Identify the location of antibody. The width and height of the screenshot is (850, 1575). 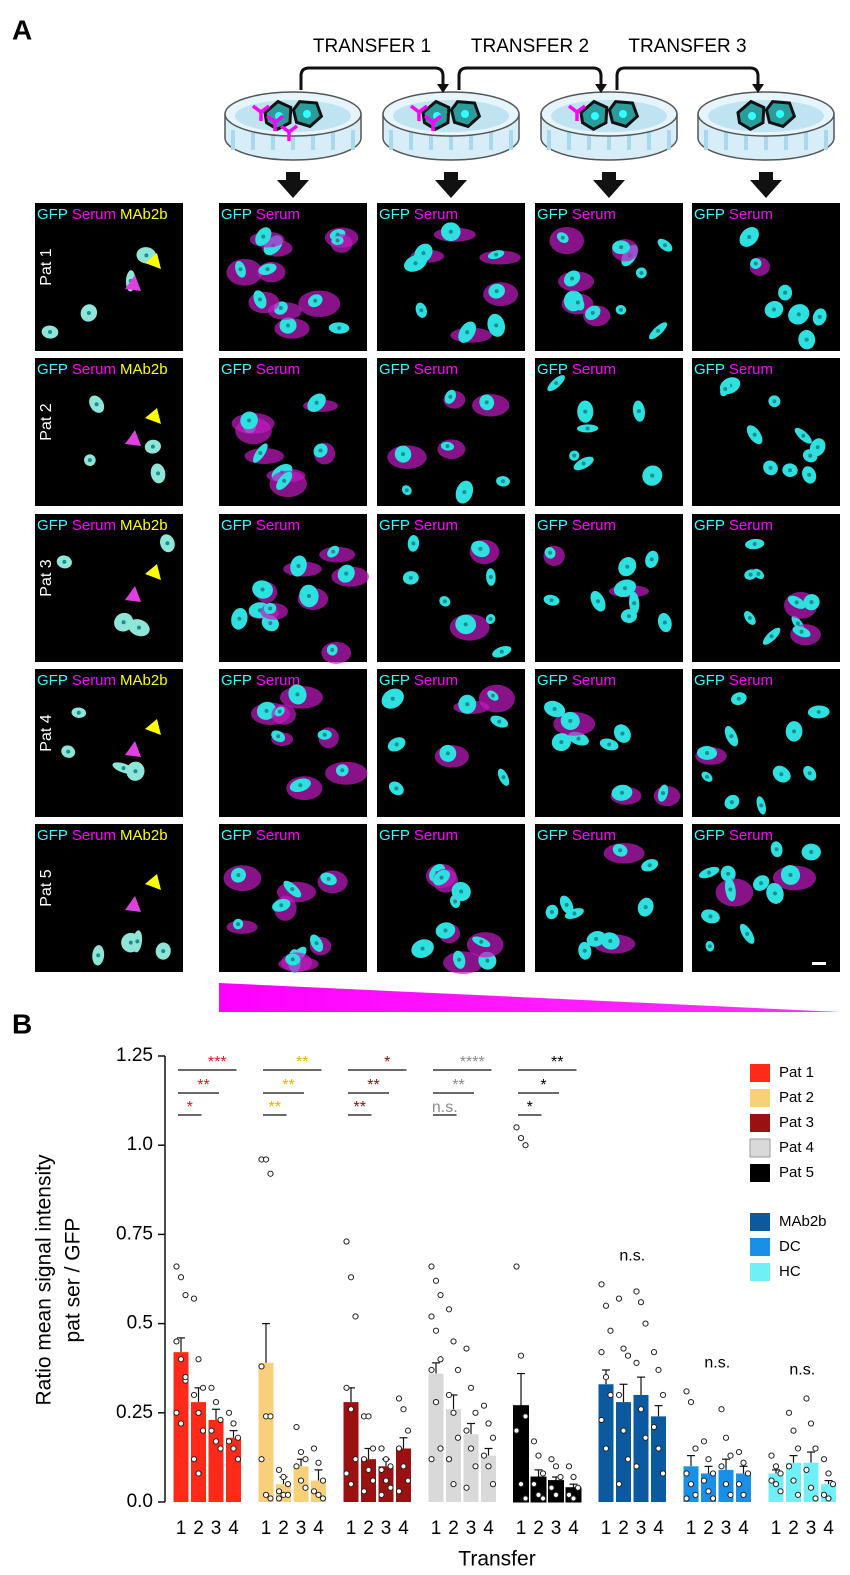
(261, 112).